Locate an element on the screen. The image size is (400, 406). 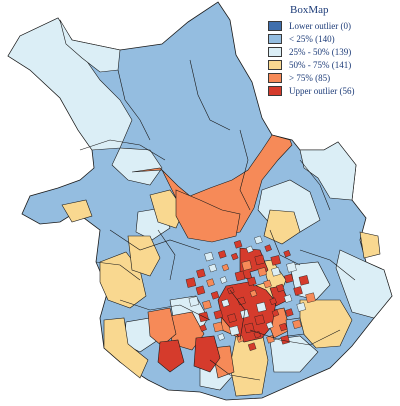
legend-label: Lower outlier (0) is located at coordinates (320, 25).